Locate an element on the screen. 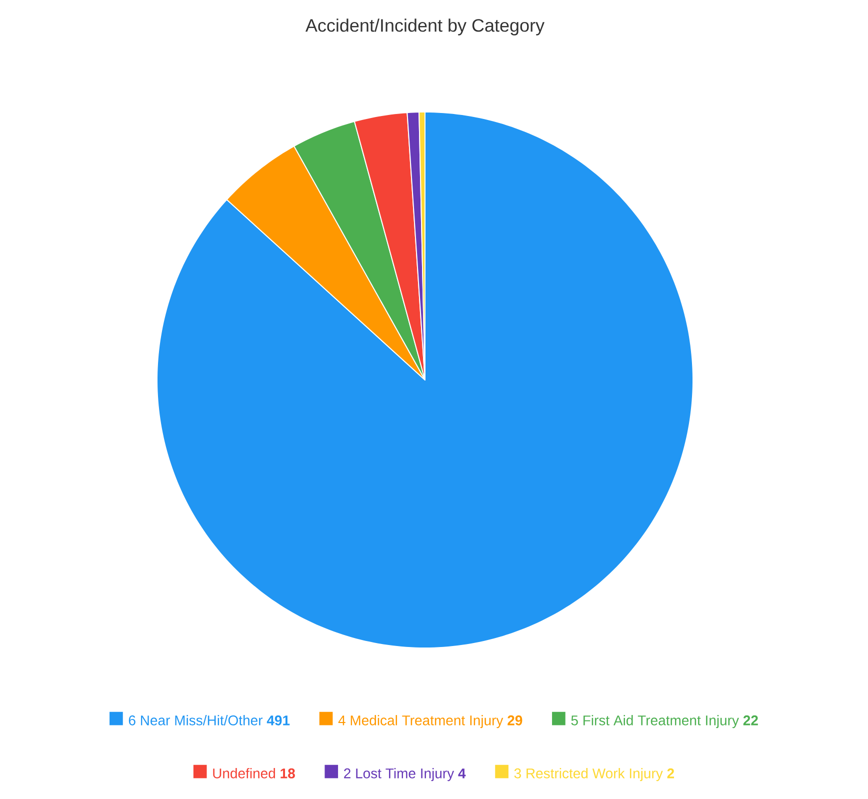  data-label: 4 is located at coordinates (462, 773).